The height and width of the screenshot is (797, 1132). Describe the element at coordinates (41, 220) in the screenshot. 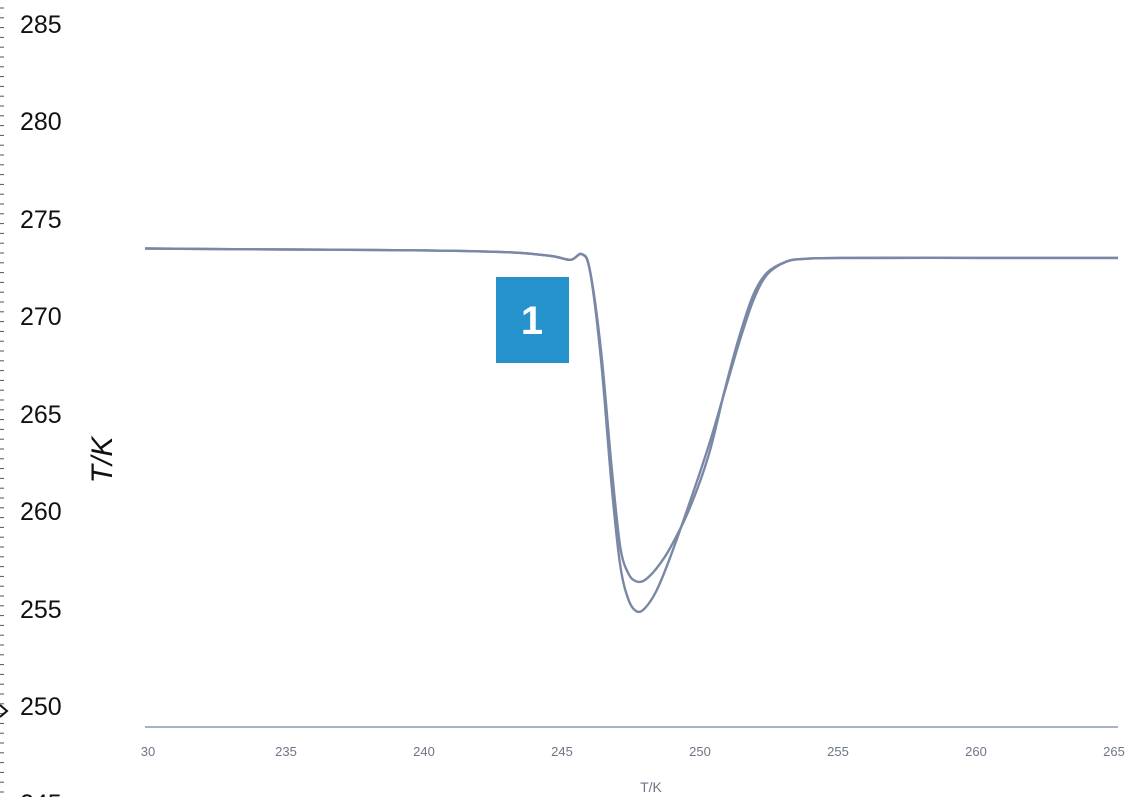

I see `y-tick-label: 275` at that location.